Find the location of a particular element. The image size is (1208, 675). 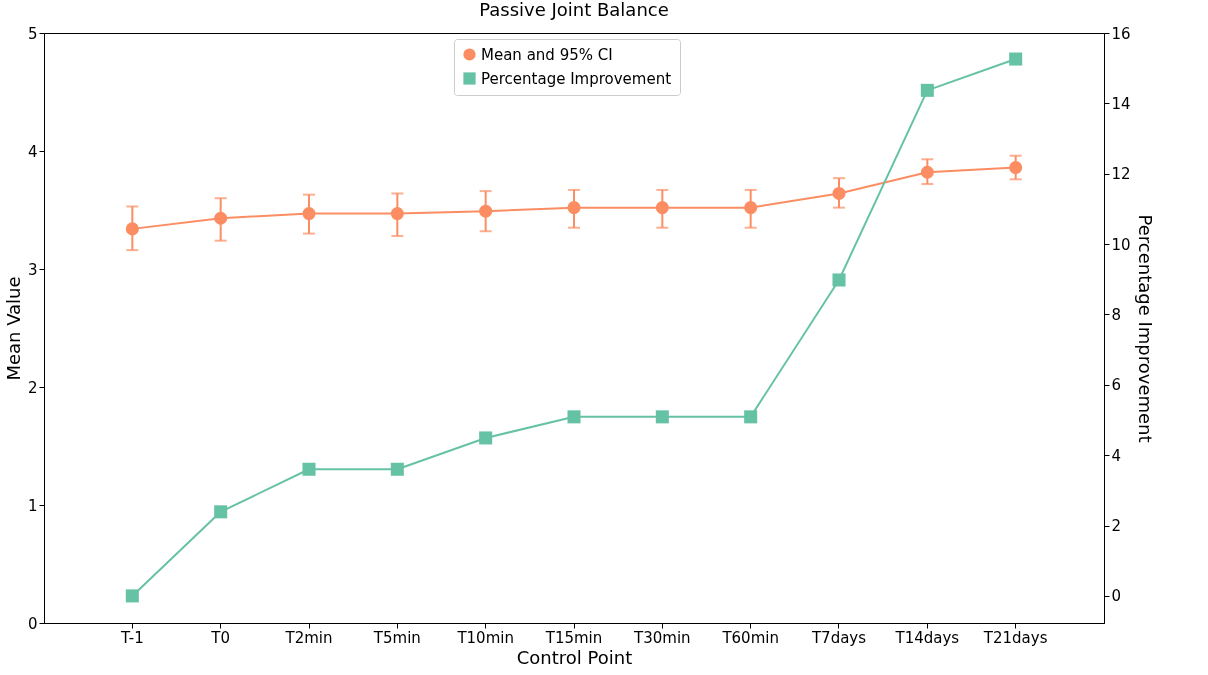

x-tick-label: T2min is located at coordinates (308, 637).